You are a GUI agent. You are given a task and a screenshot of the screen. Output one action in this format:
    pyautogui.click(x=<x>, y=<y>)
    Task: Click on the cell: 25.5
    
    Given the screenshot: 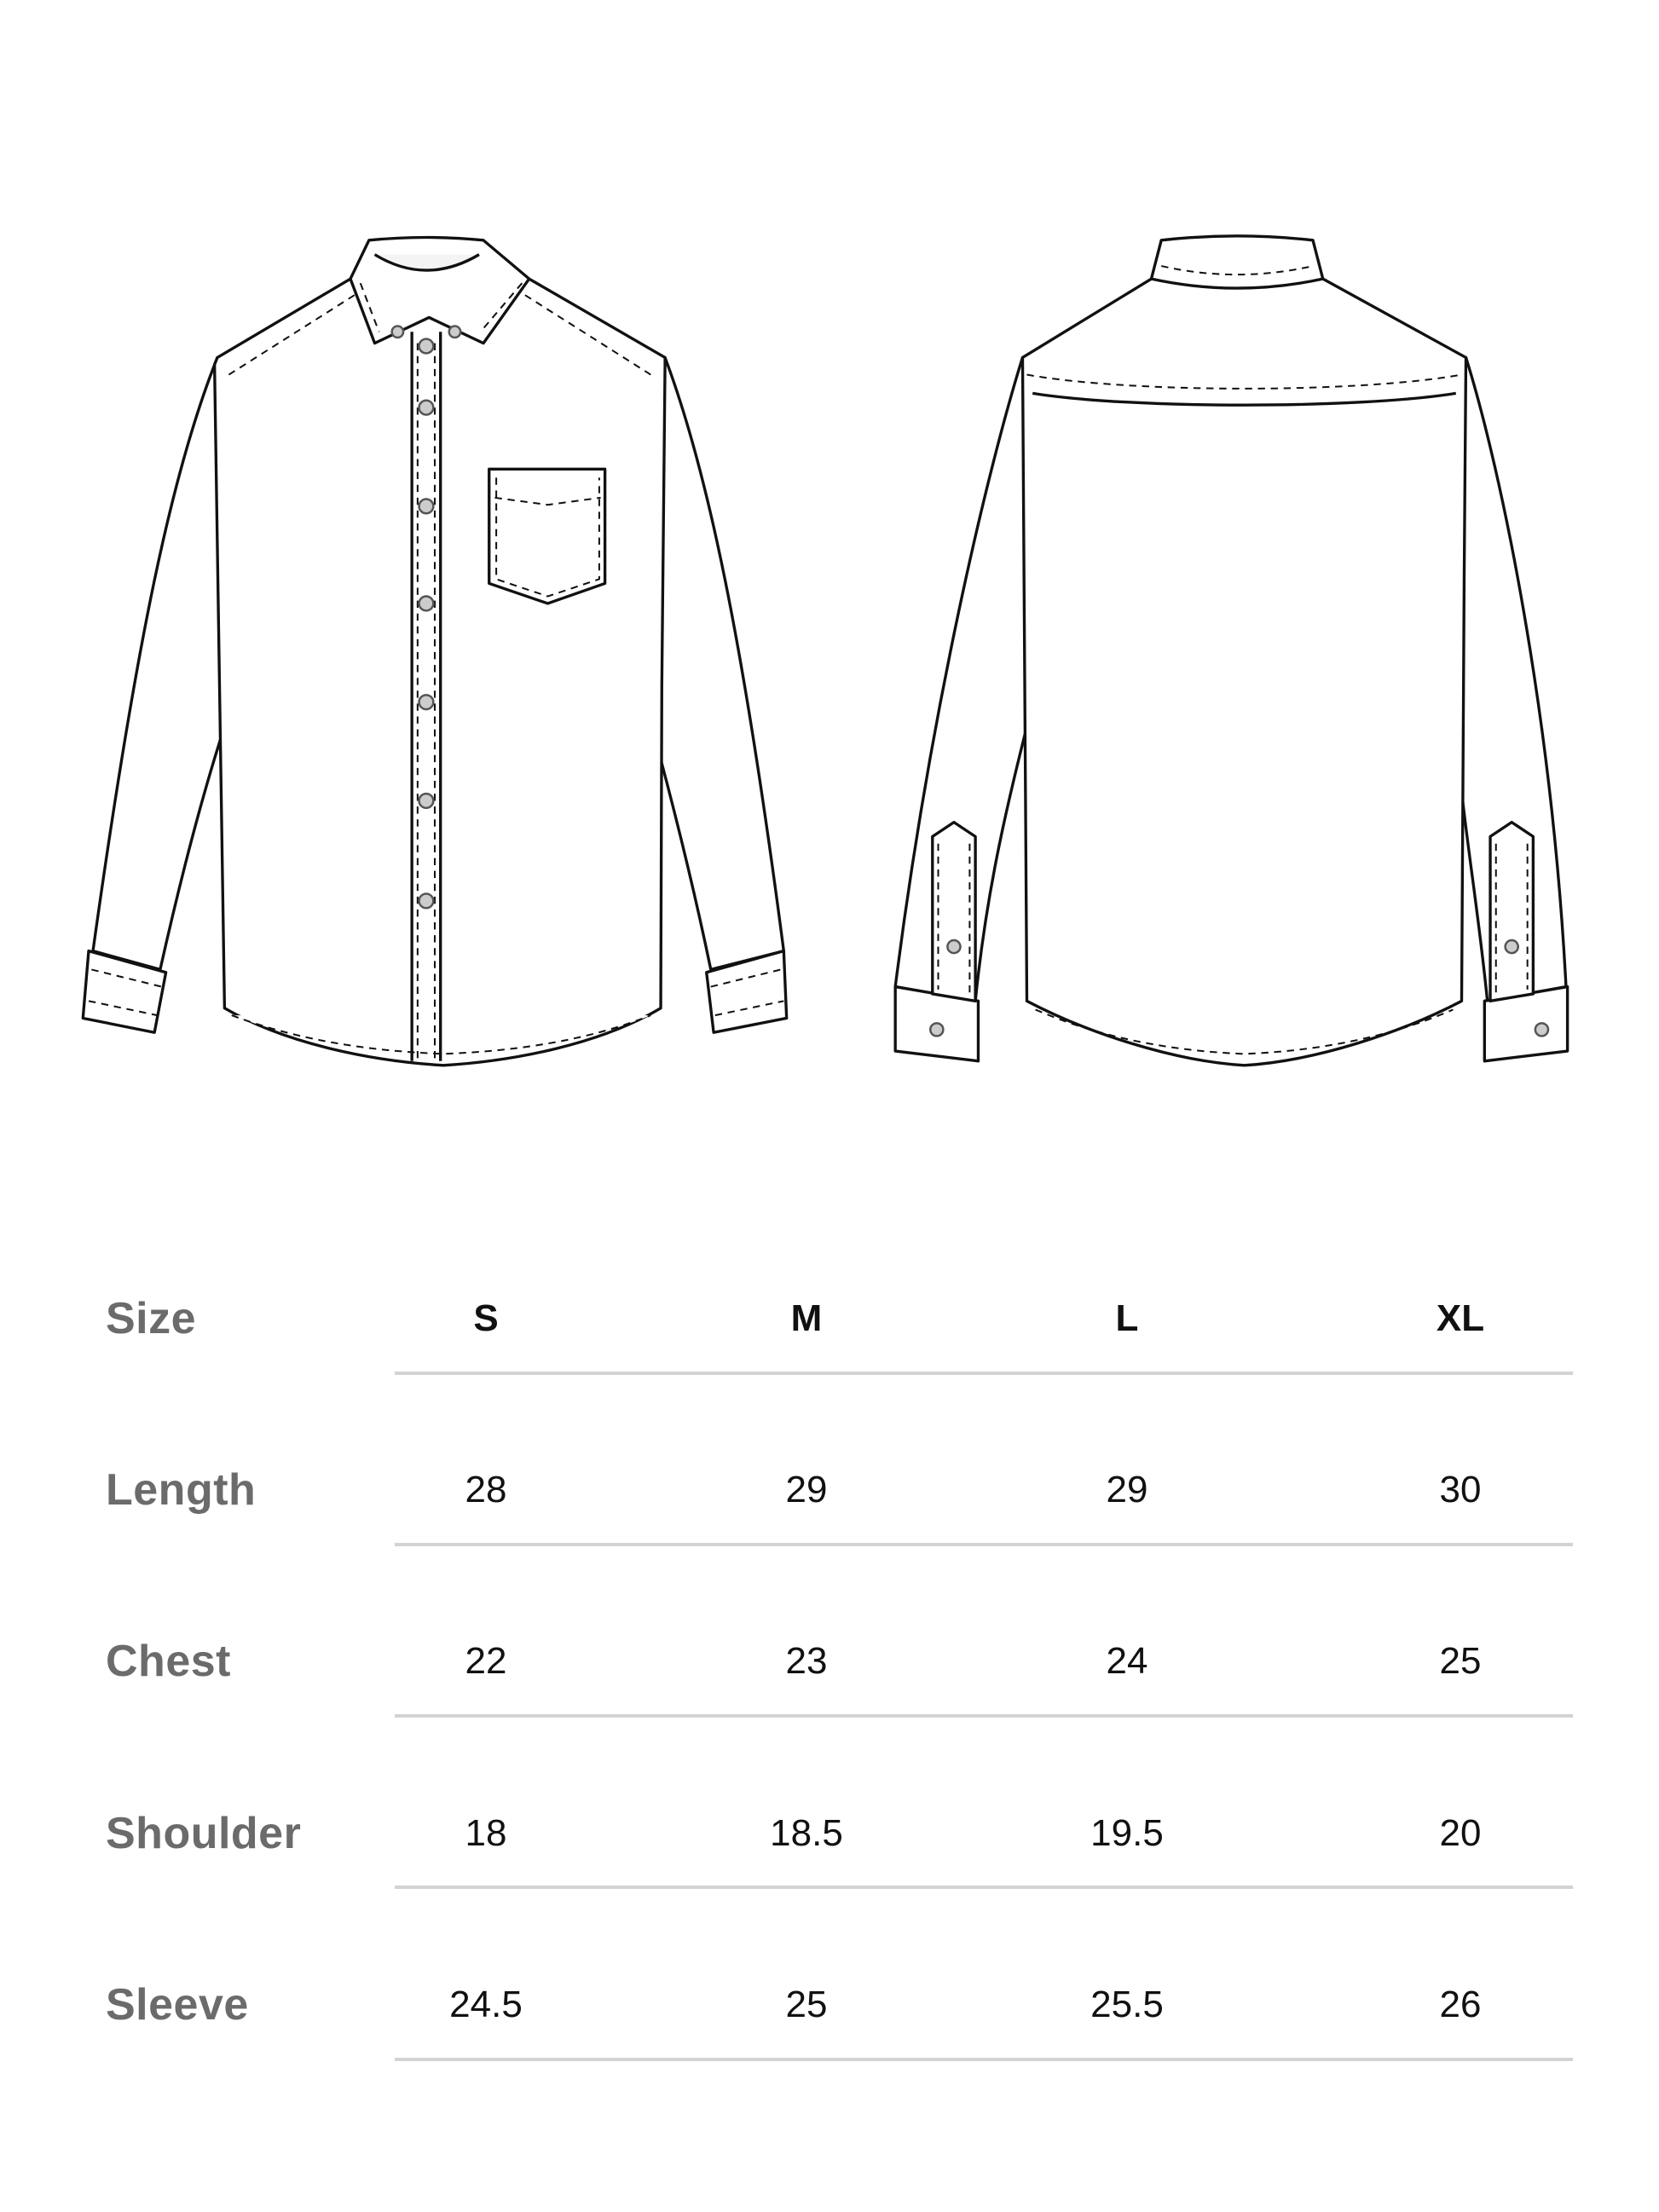 What is the action you would take?
    pyautogui.click(x=1127, y=2004)
    